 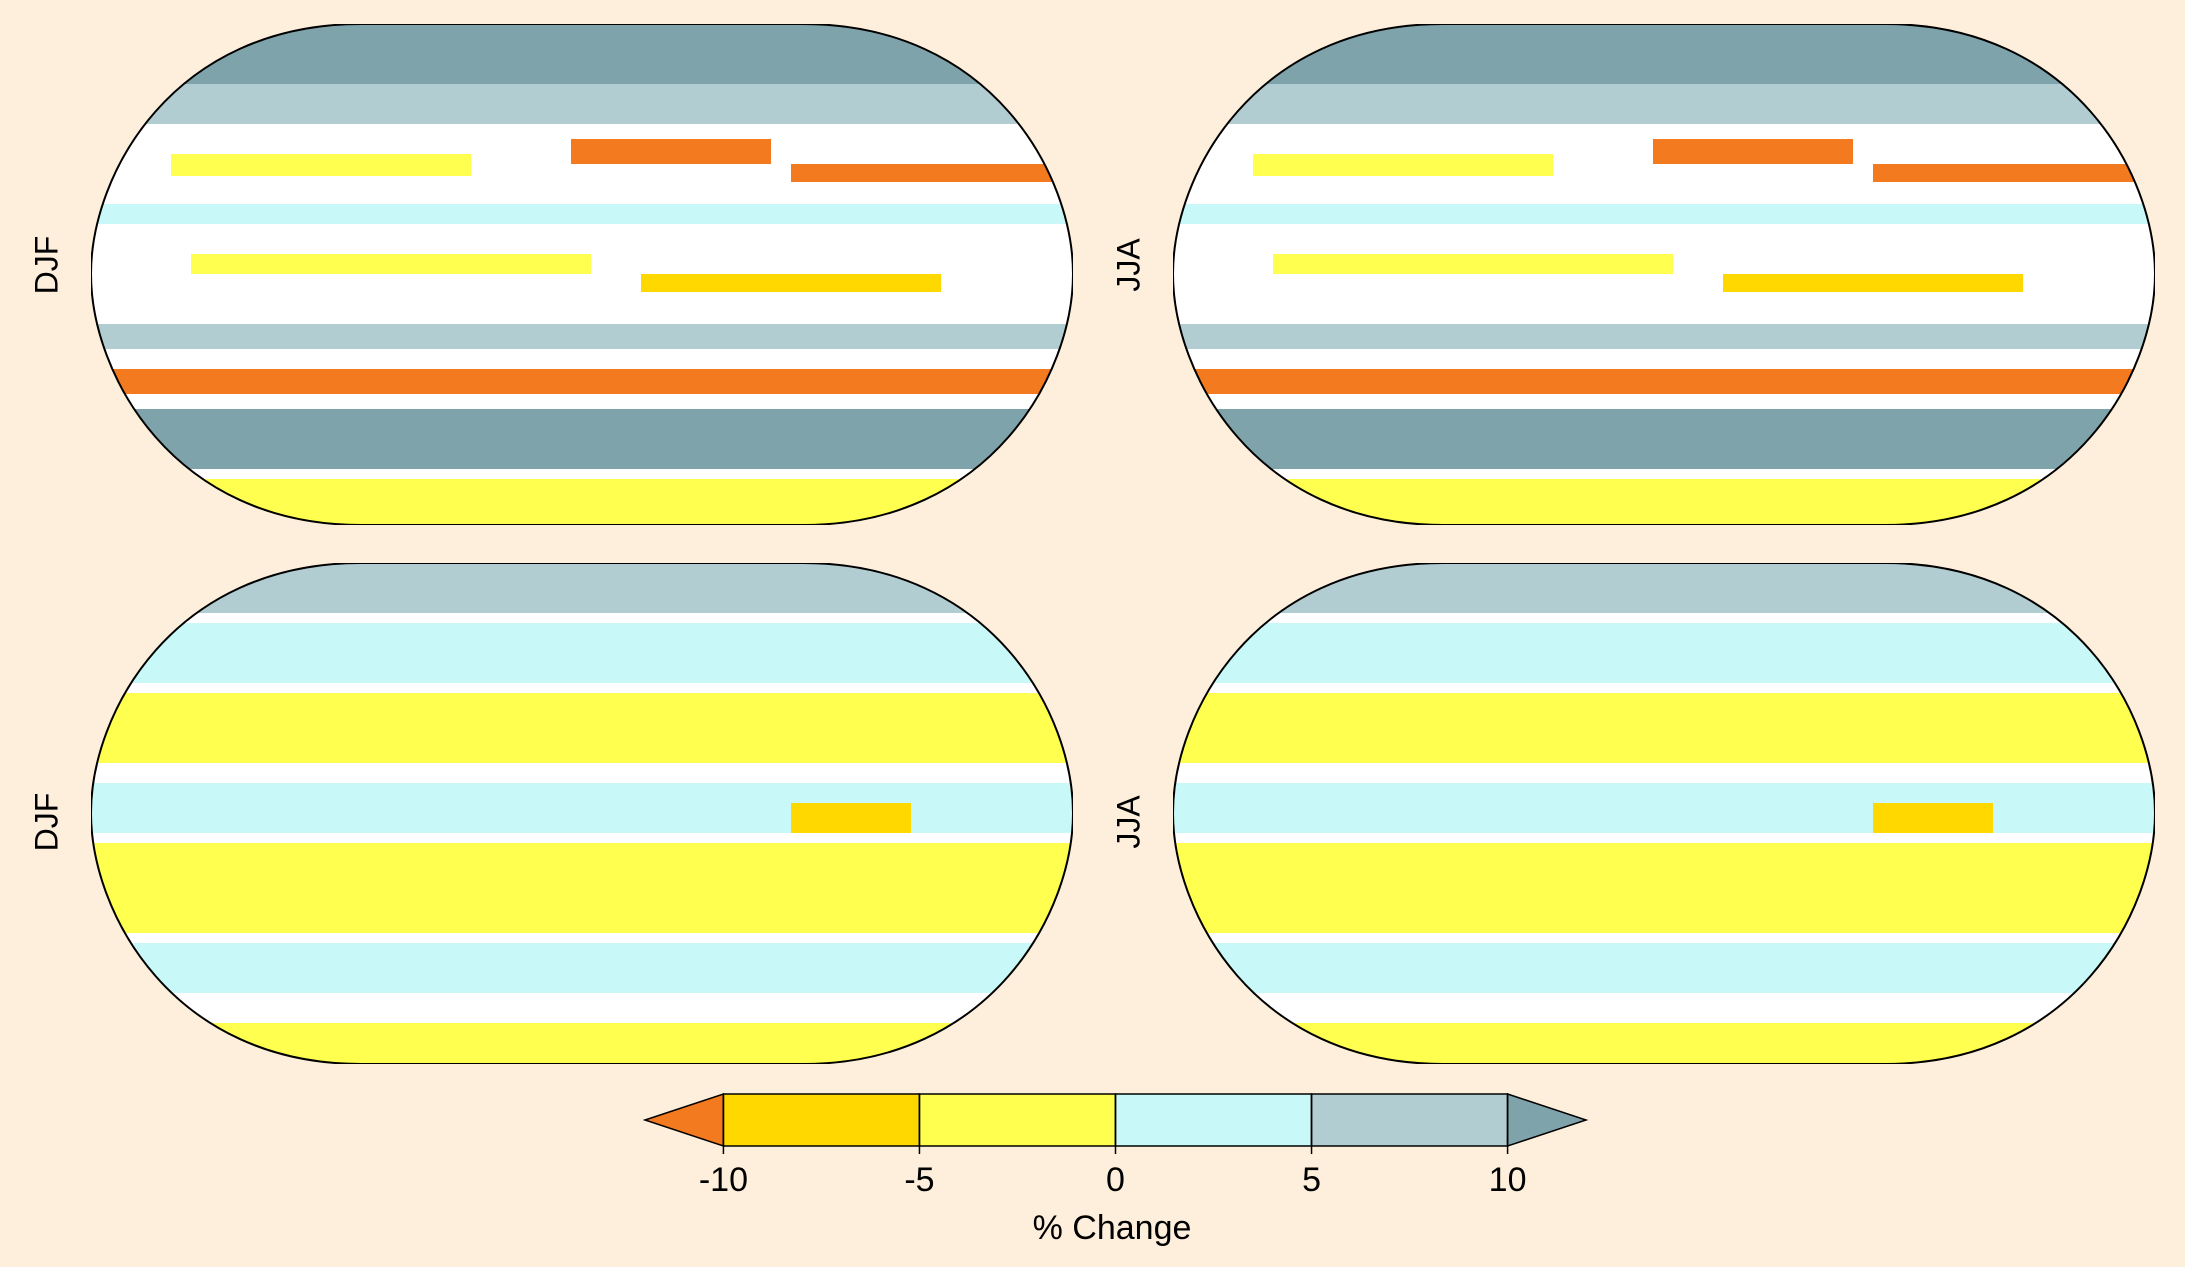 What do you see at coordinates (919, 1180) in the screenshot?
I see `colorbar-tick-label: -5` at bounding box center [919, 1180].